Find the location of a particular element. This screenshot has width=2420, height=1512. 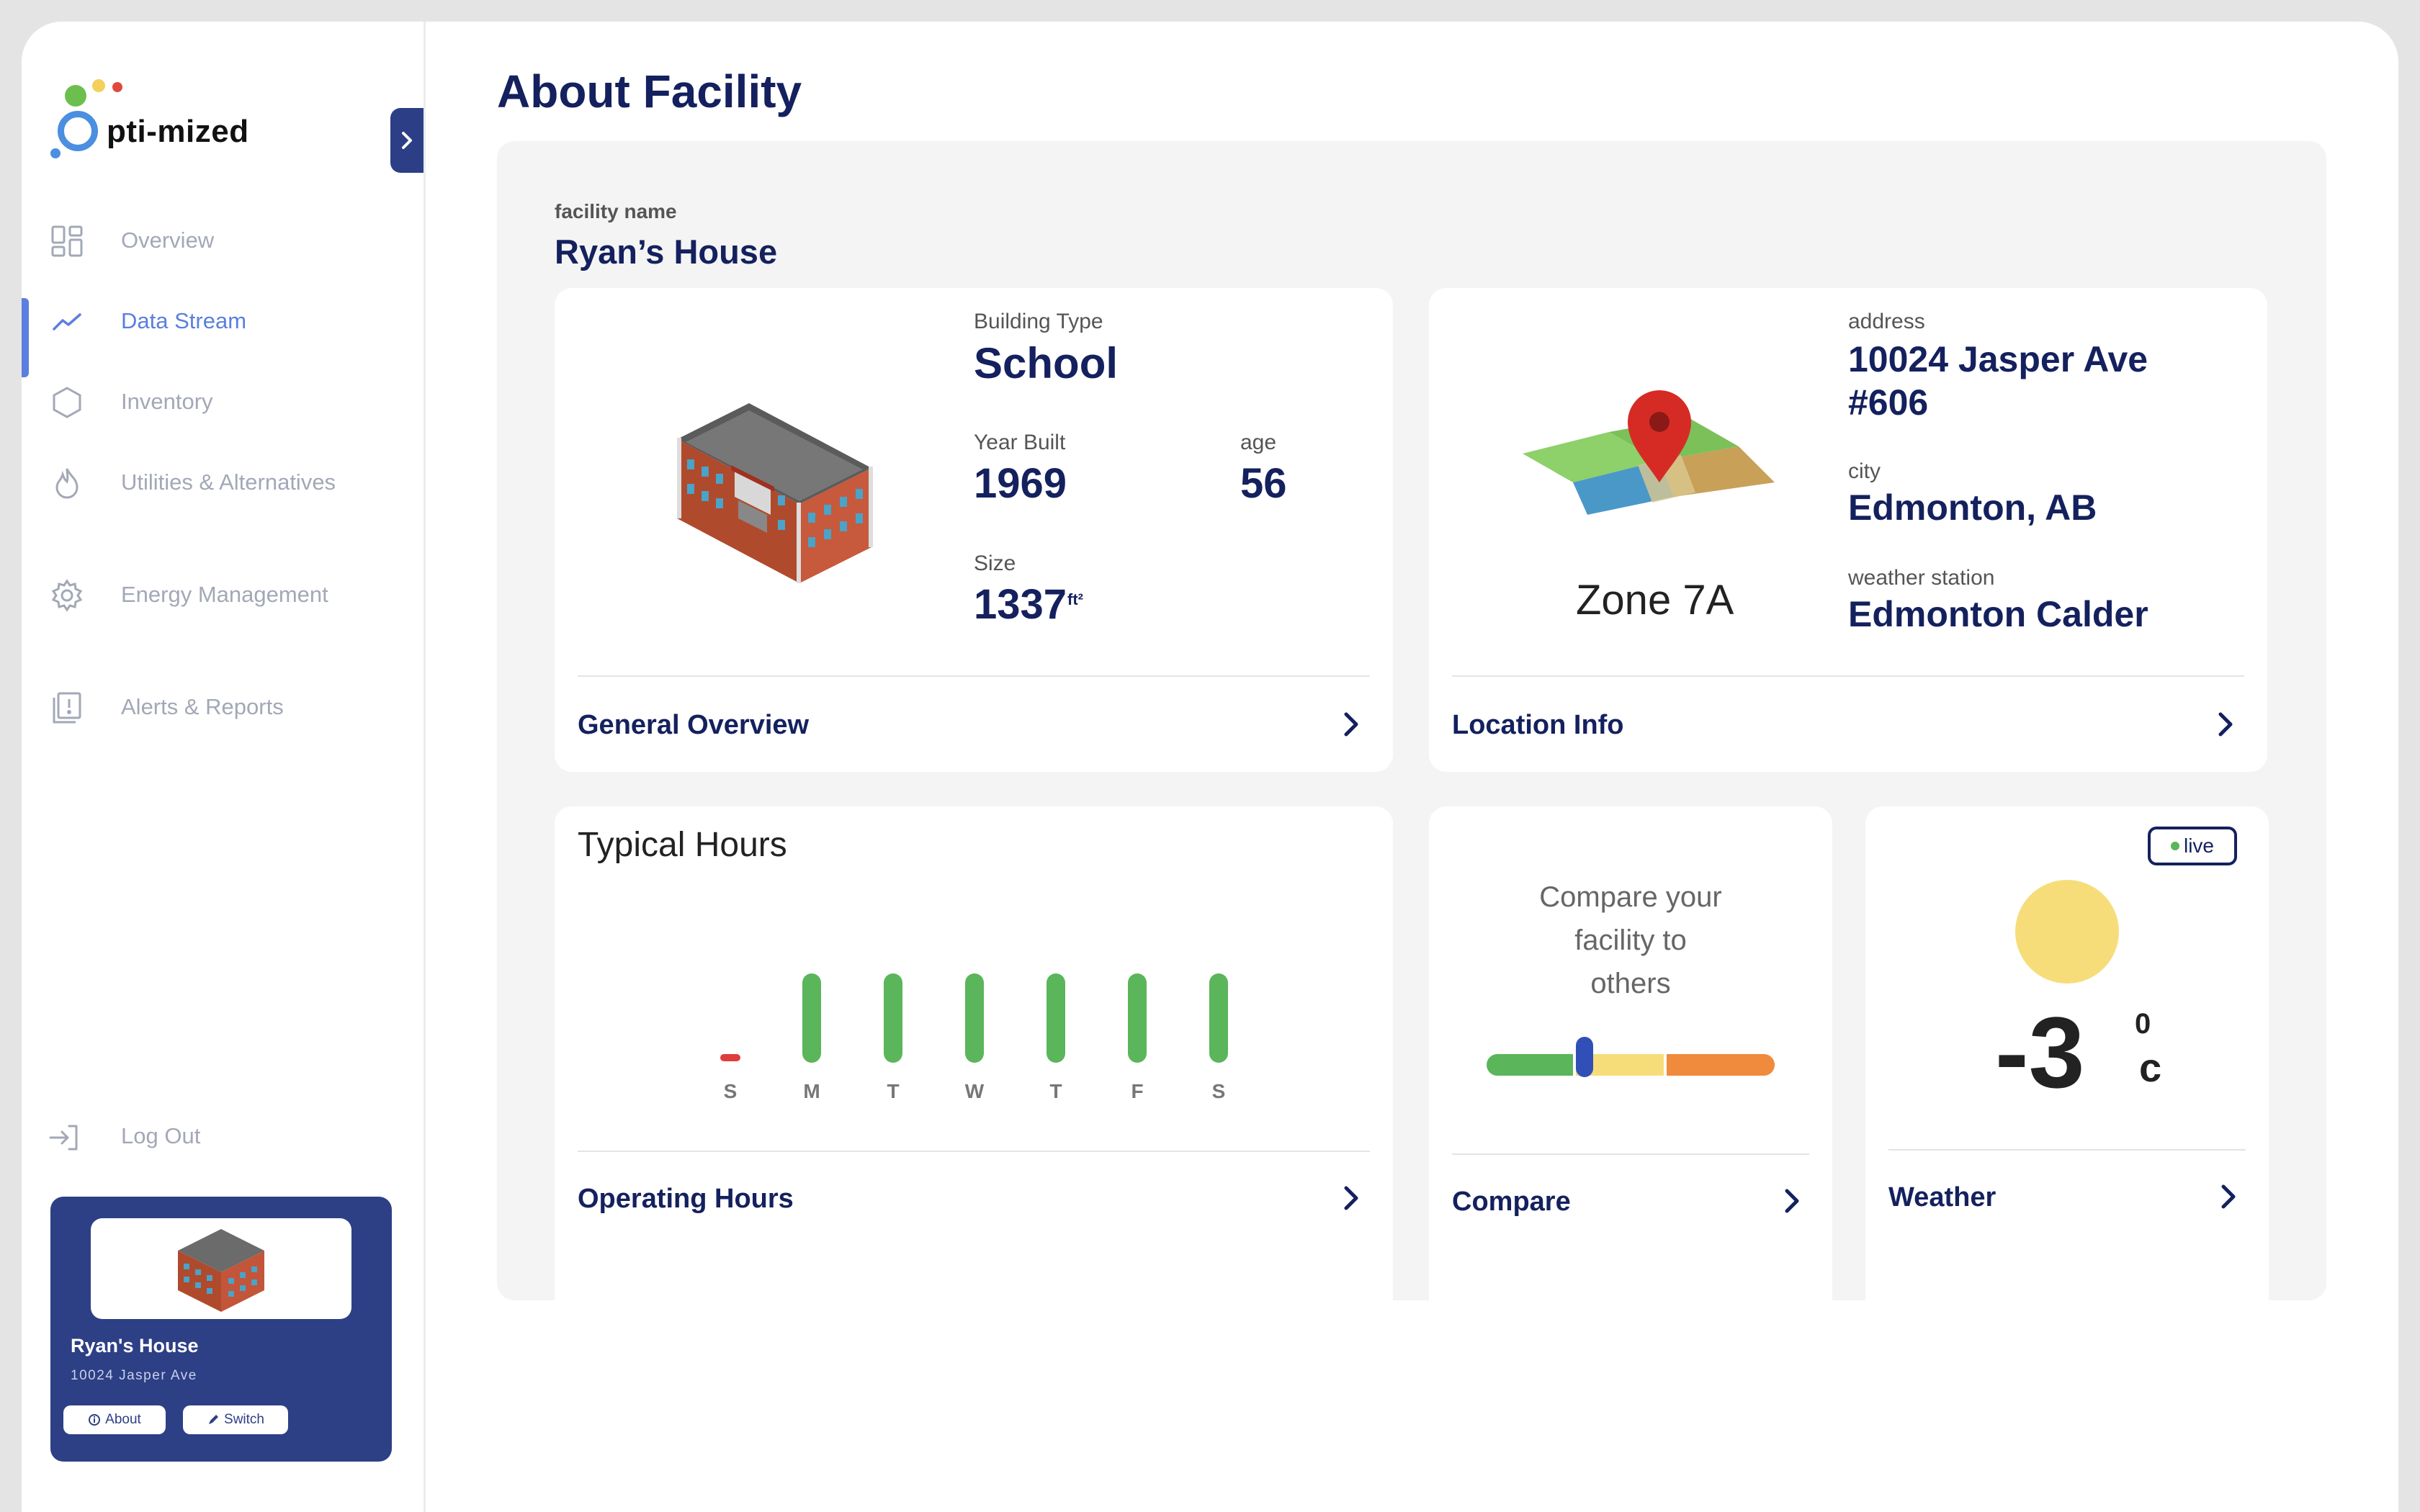

facility-thumbnail is located at coordinates (221, 1268).